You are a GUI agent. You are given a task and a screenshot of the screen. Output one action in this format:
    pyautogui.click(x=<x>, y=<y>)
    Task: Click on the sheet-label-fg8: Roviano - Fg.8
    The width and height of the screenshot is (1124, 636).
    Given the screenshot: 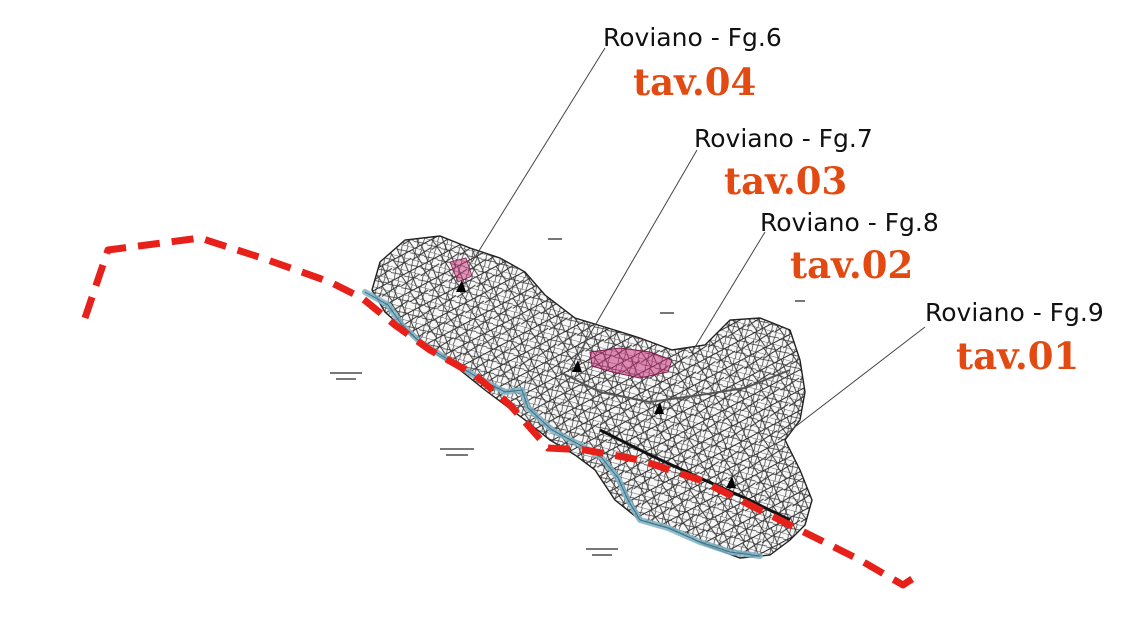 What is the action you would take?
    pyautogui.click(x=849, y=222)
    